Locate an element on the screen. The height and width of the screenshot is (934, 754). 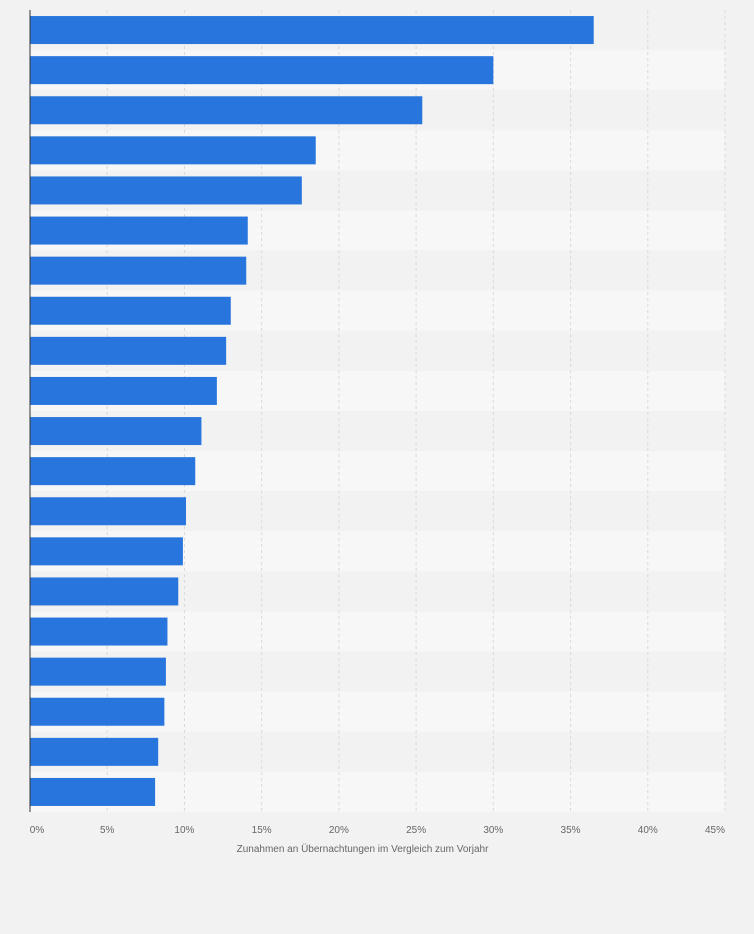
x-tick-label: 35% is located at coordinates (571, 830).